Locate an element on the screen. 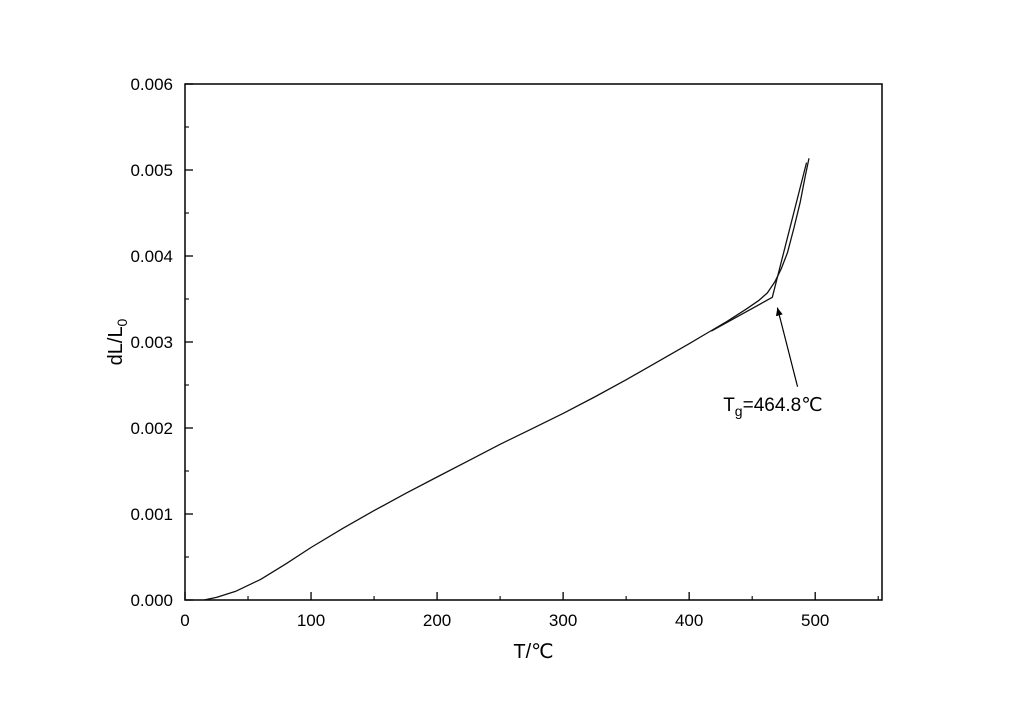  y-tick-label: 0.003 is located at coordinates (151, 342).